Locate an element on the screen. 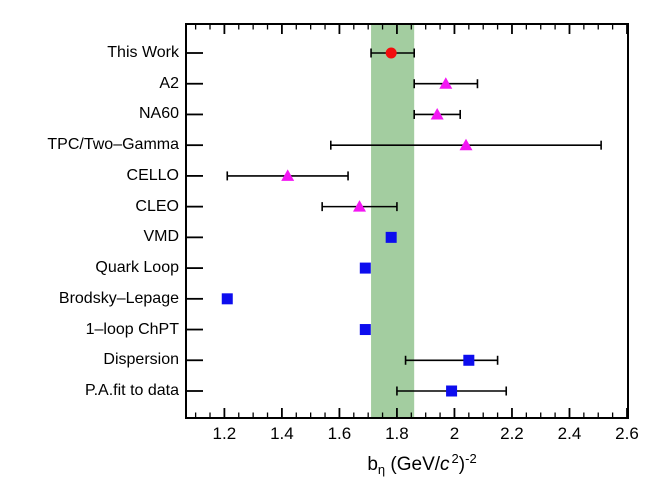 The height and width of the screenshot is (489, 657). x-tick-label: 1.6 is located at coordinates (339, 433).